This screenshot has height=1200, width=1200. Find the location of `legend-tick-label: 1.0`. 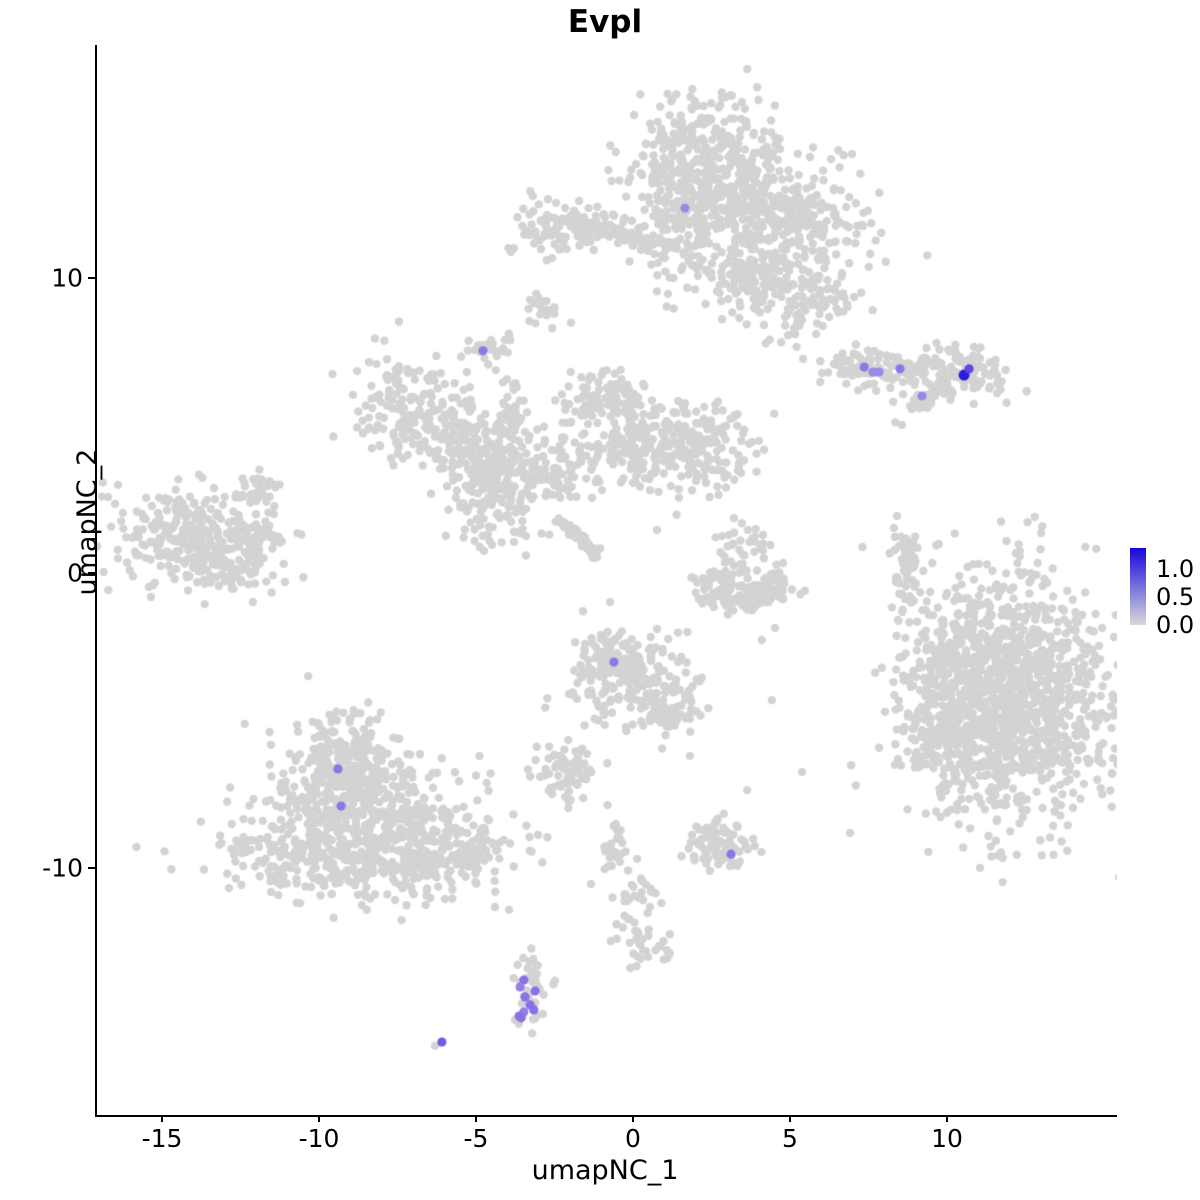

legend-tick-label: 1.0 is located at coordinates (1175, 569).